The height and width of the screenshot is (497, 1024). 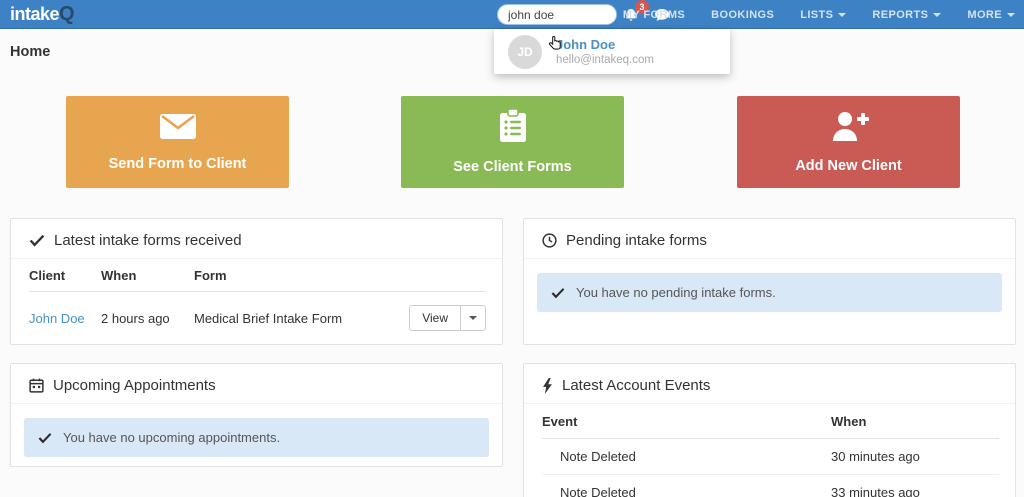 What do you see at coordinates (686, 421) in the screenshot?
I see `column-header-event: Event` at bounding box center [686, 421].